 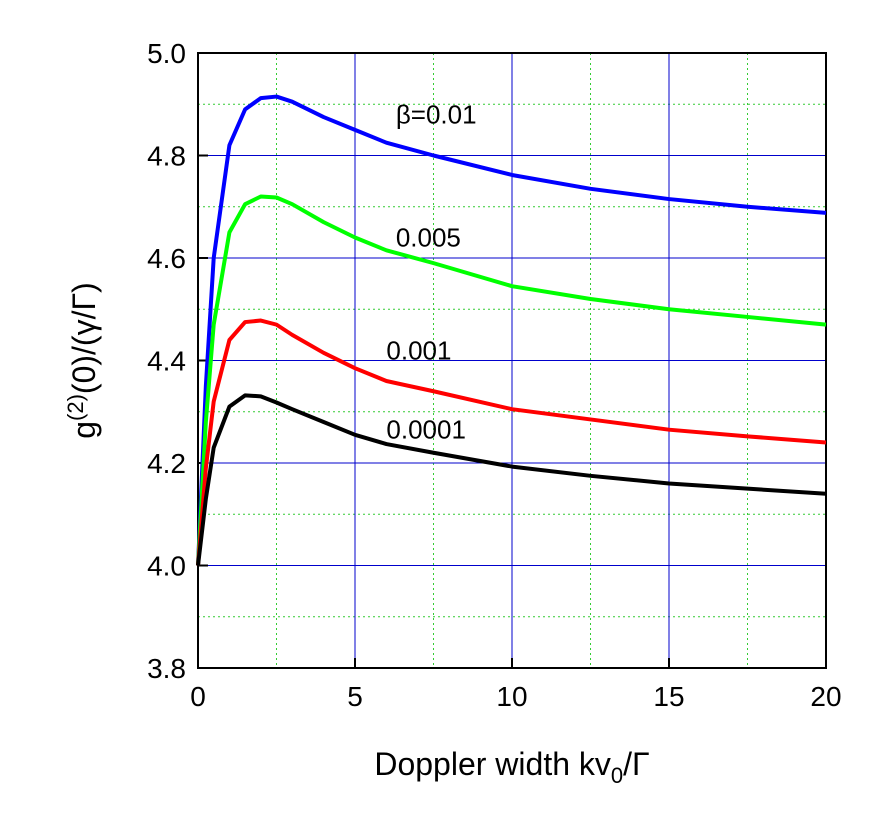 What do you see at coordinates (636, 764) in the screenshot?
I see `x-axis-label-part: /Γ` at bounding box center [636, 764].